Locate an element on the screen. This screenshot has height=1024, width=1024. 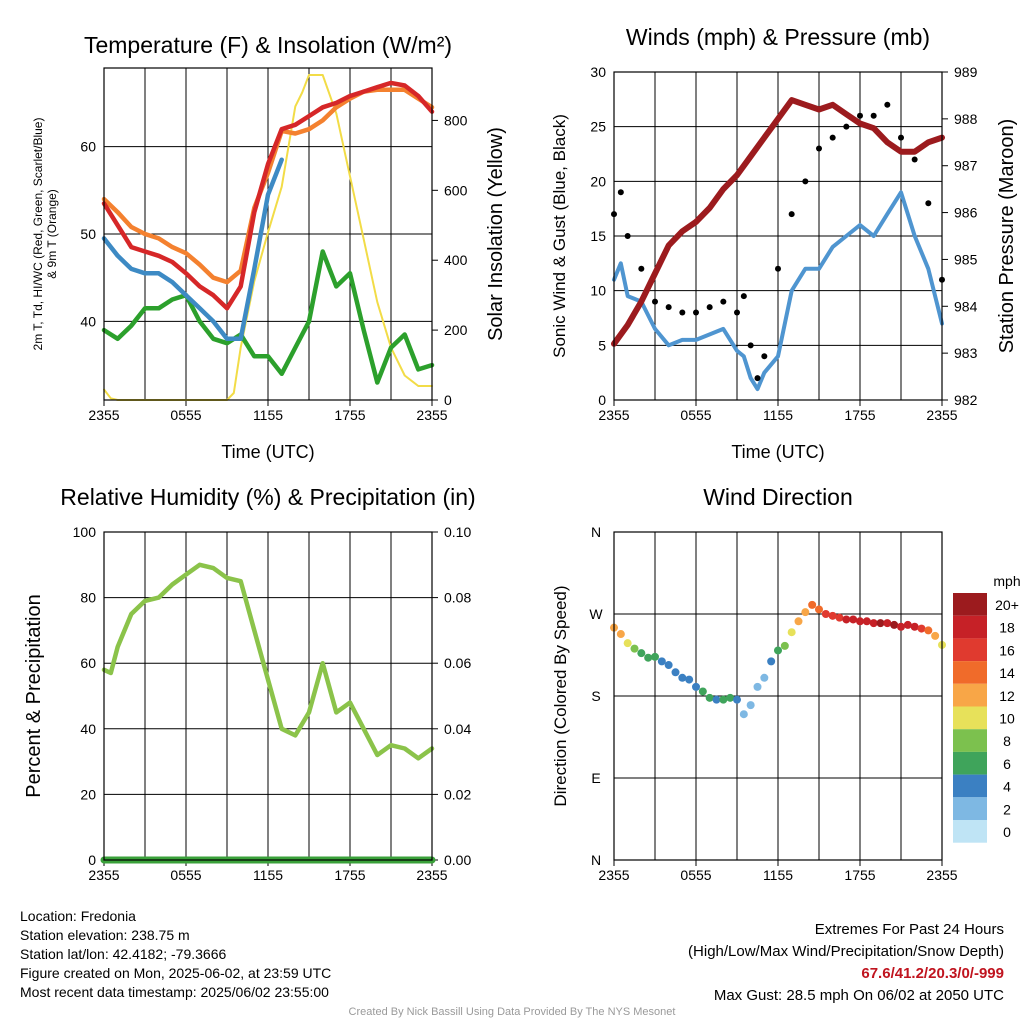
colorbar-label: 14 is located at coordinates (1007, 673).